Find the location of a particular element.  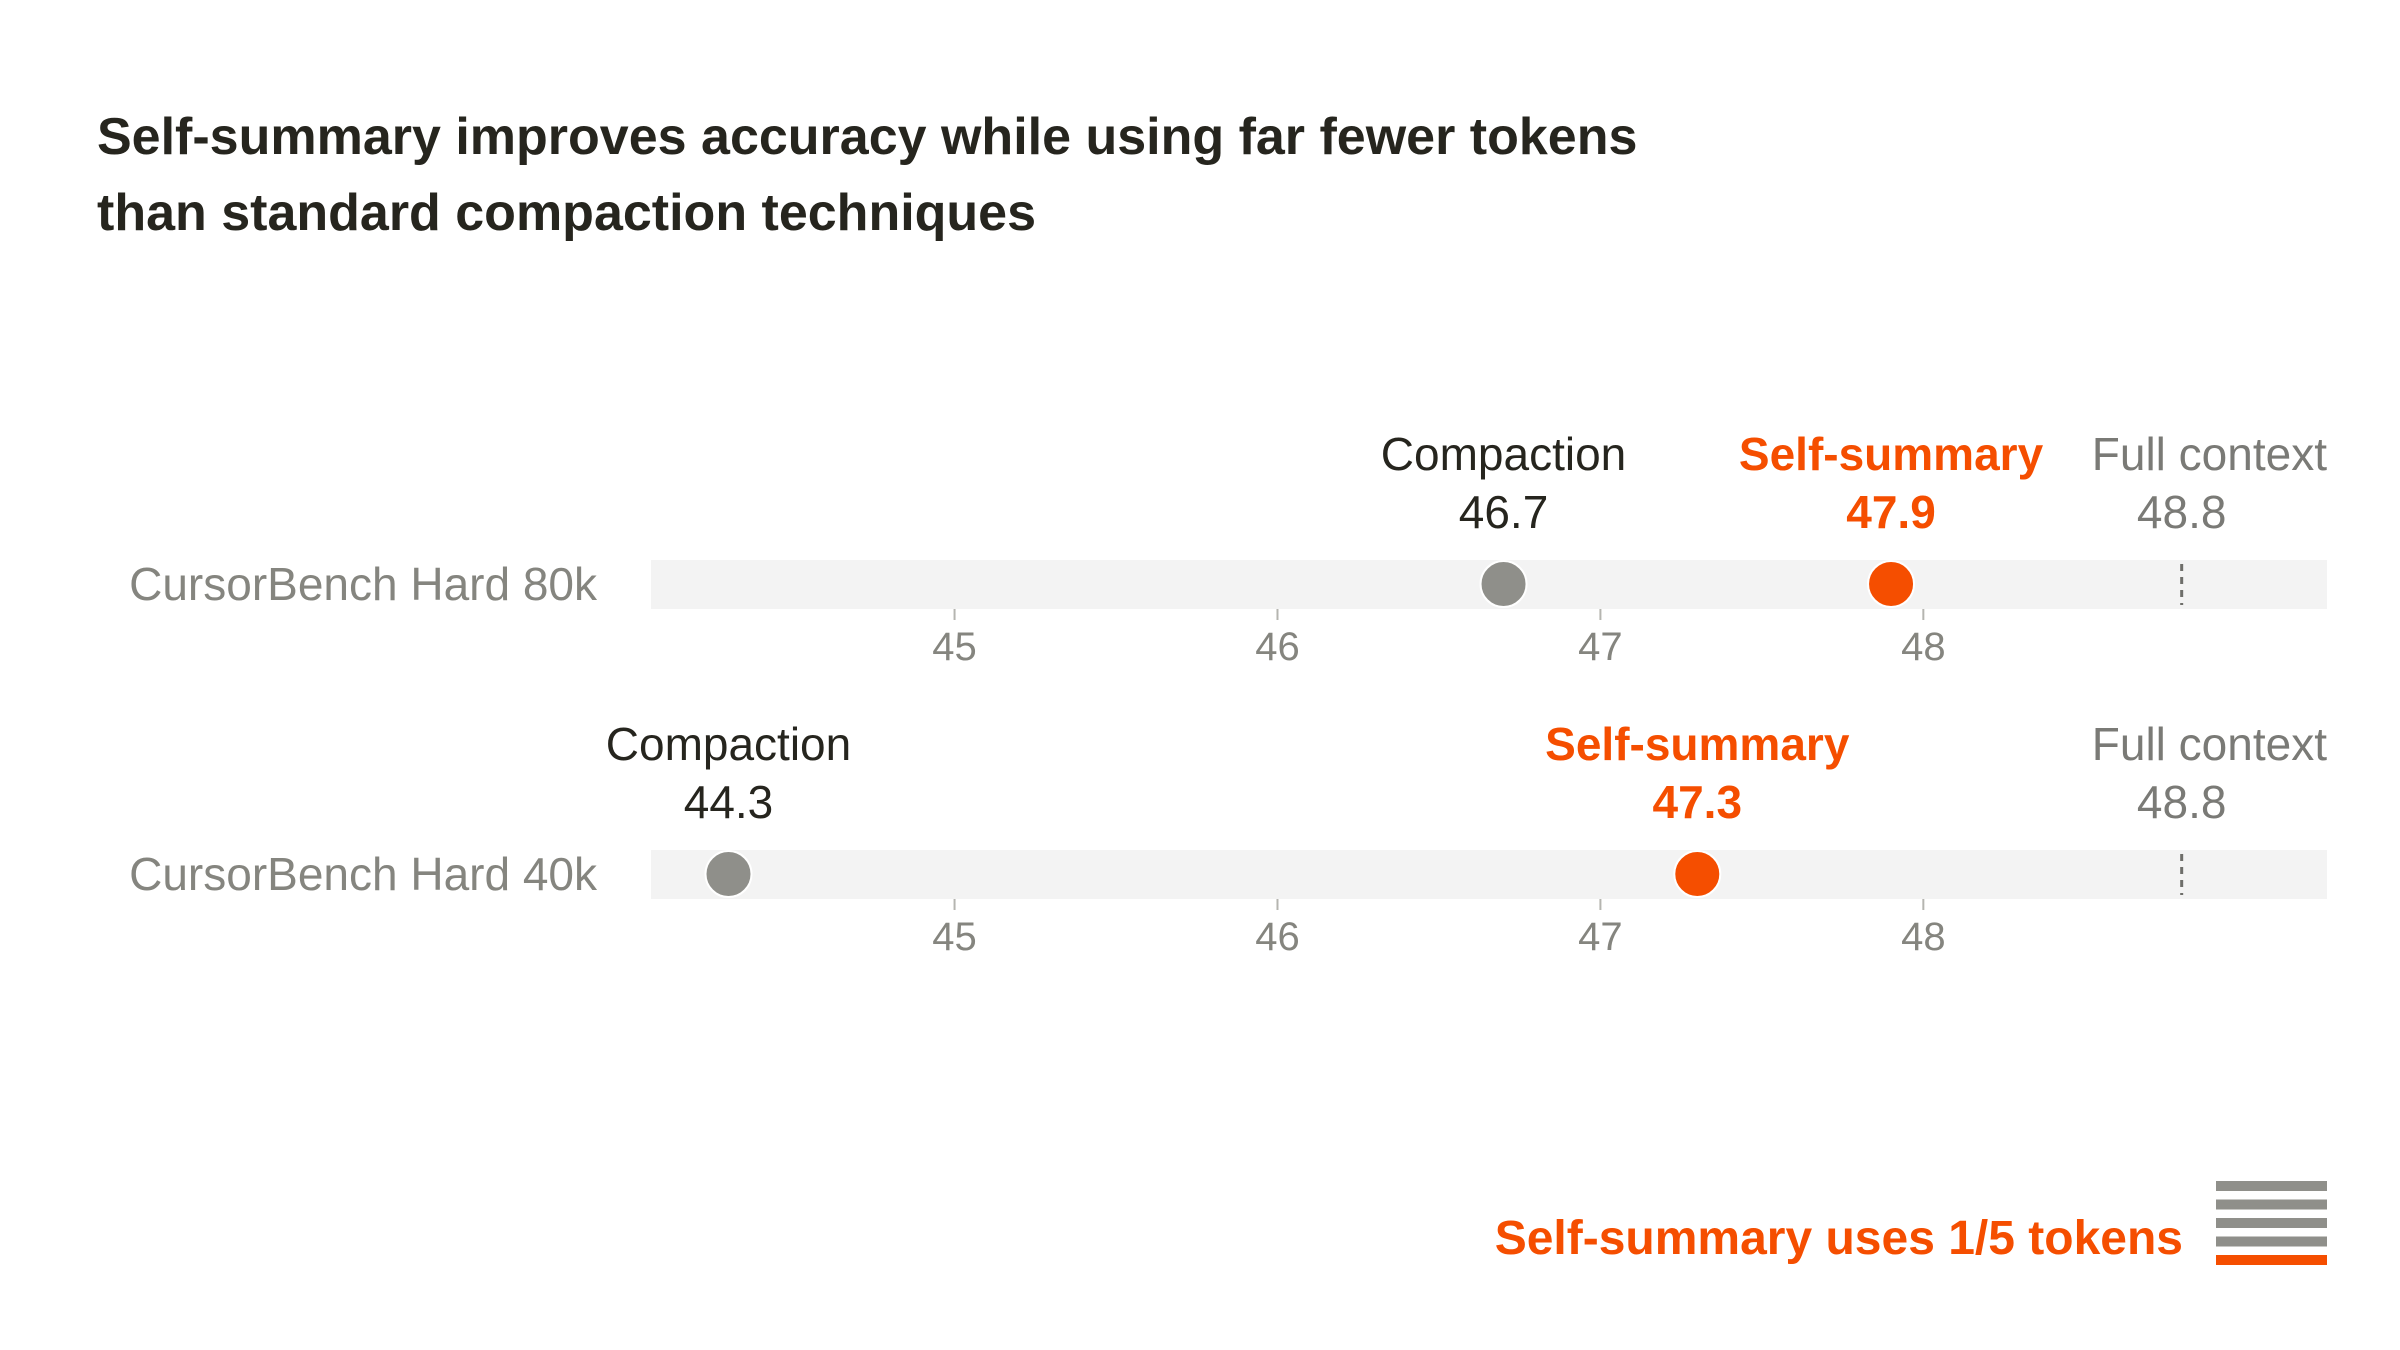

row-label: CursorBench Hard 80k is located at coordinates (363, 584).